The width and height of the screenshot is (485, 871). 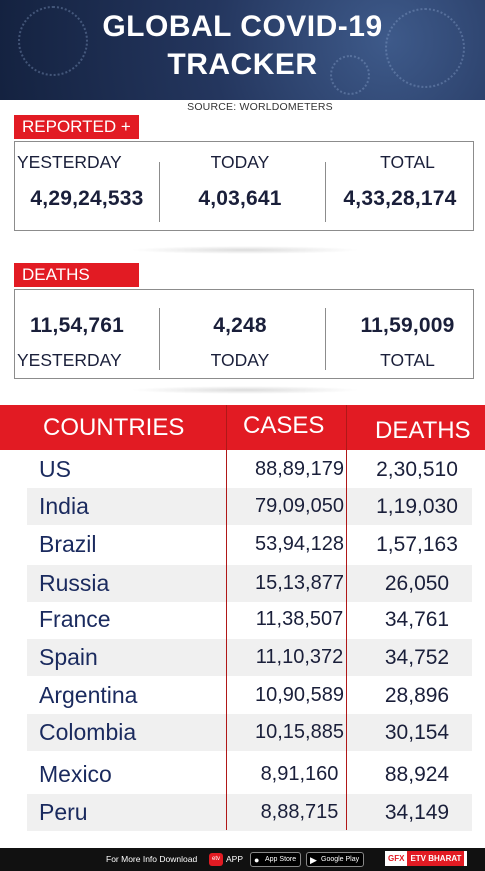 I want to click on deaths-today-label: TODAY, so click(x=240, y=360).